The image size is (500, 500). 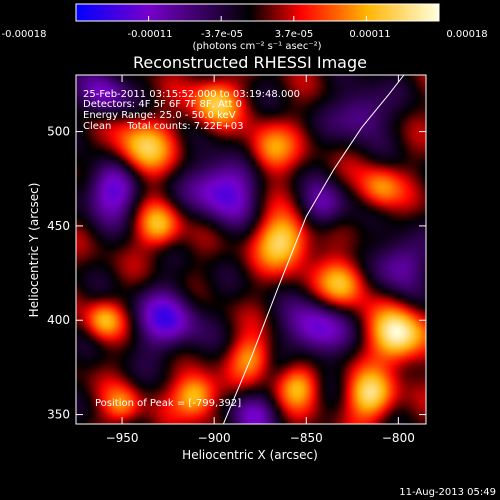 What do you see at coordinates (257, 12) in the screenshot?
I see `colorbar` at bounding box center [257, 12].